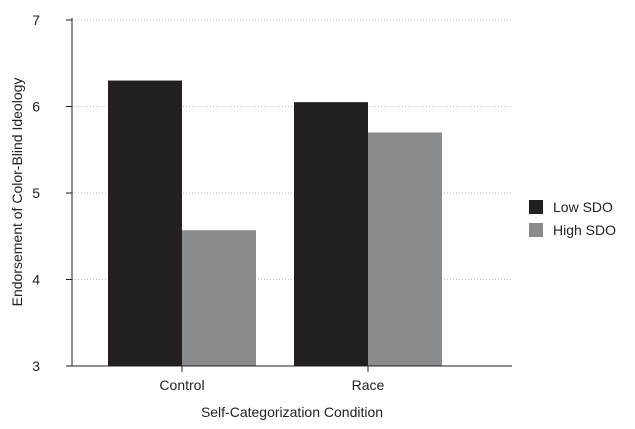 This screenshot has height=429, width=635. What do you see at coordinates (36, 107) in the screenshot?
I see `y-tick-label: 6` at bounding box center [36, 107].